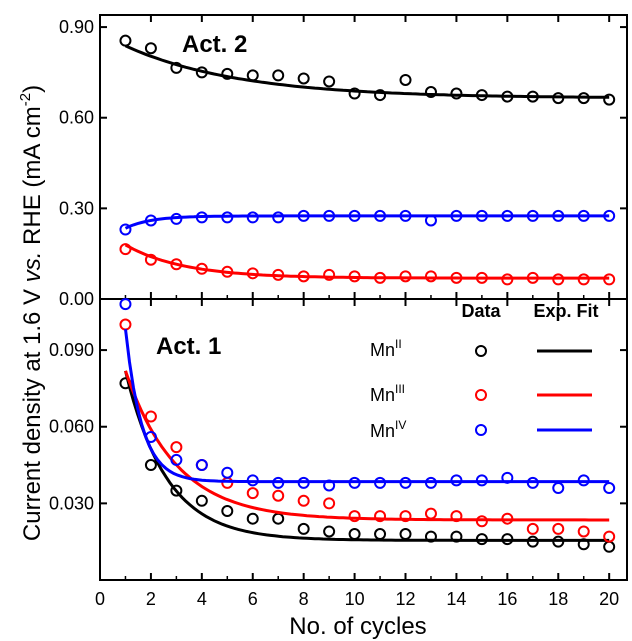  What do you see at coordinates (357, 626) in the screenshot?
I see `x-axis-label: No. of cycles` at bounding box center [357, 626].